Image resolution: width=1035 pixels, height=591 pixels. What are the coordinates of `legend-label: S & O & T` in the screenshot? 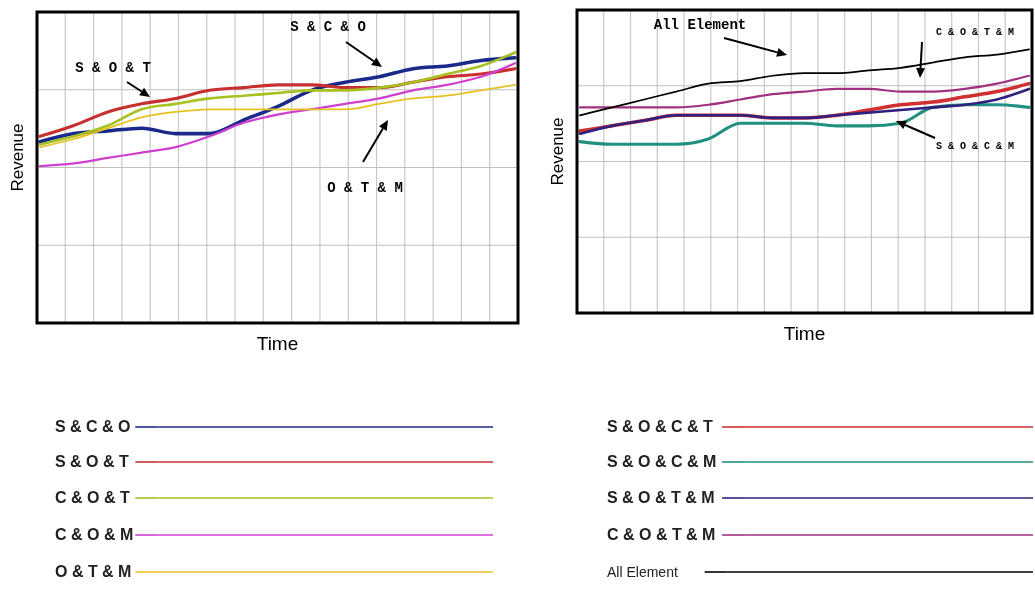 It's located at (92, 461).